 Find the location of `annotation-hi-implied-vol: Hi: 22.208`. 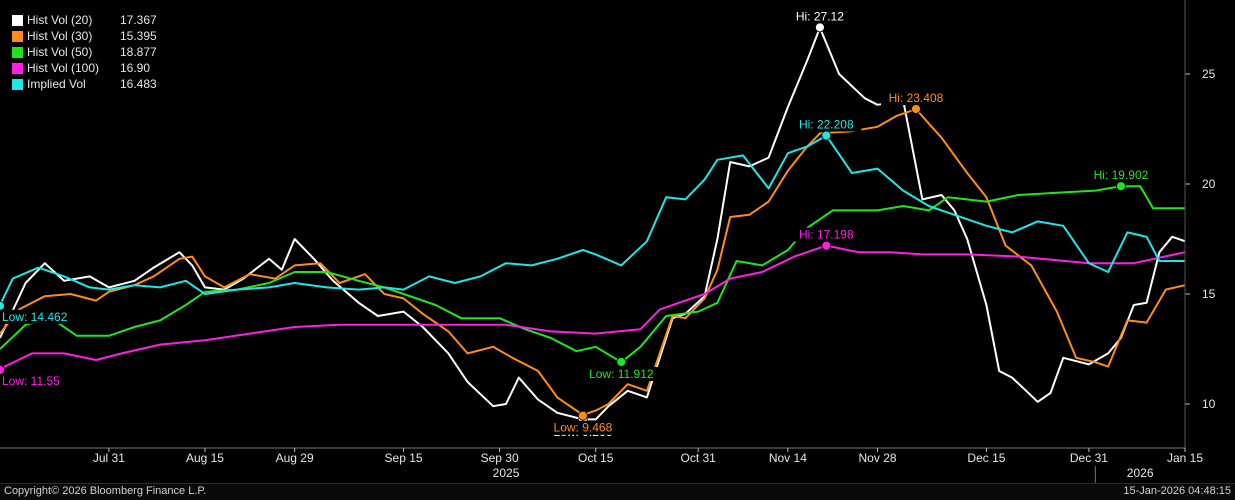

annotation-hi-implied-vol: Hi: 22.208 is located at coordinates (826, 124).